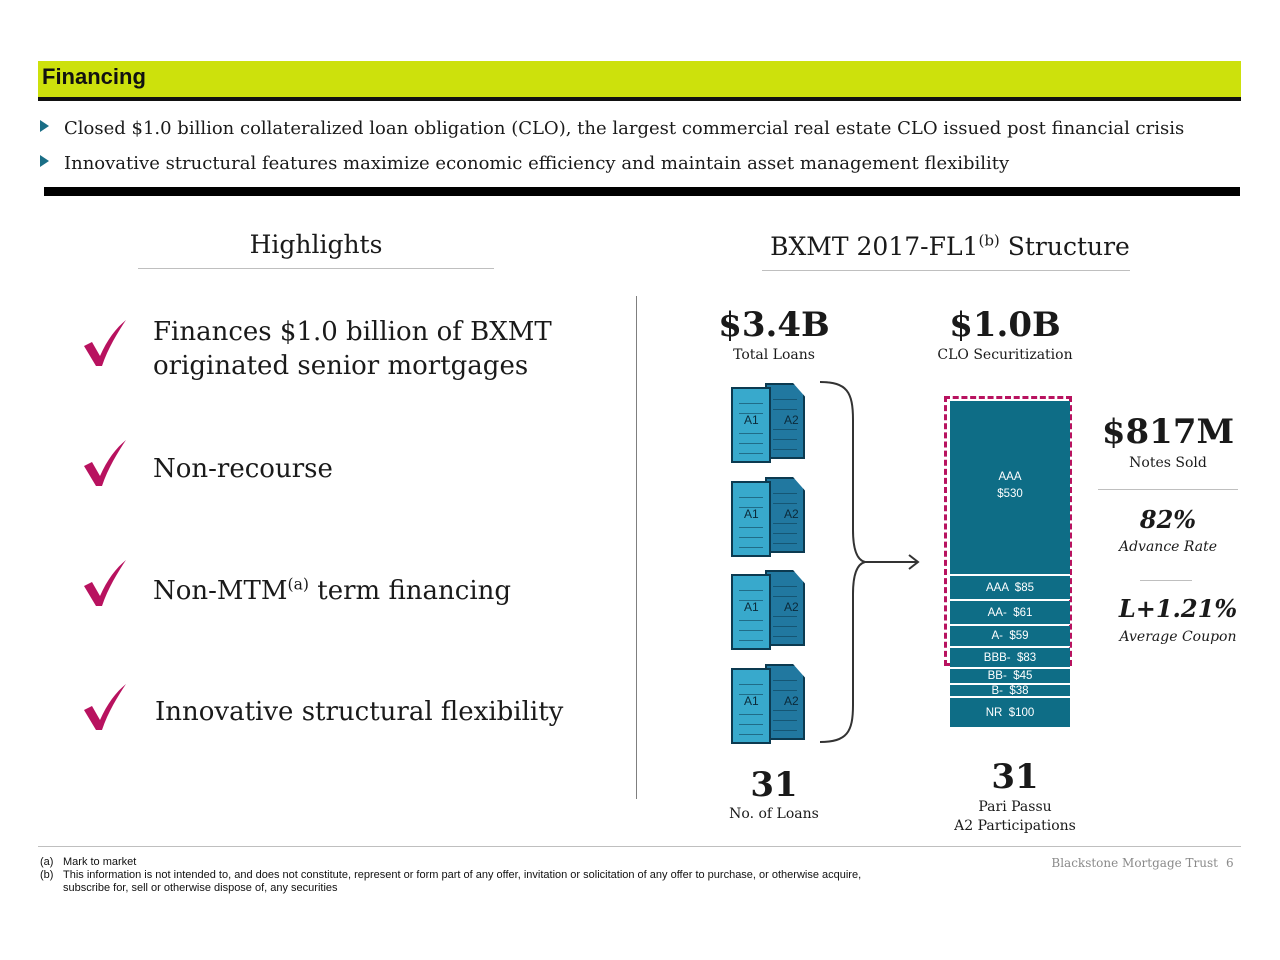 Image resolution: width=1280 pixels, height=960 pixels. What do you see at coordinates (1027, 658) in the screenshot?
I see `tranche-amount: $83` at bounding box center [1027, 658].